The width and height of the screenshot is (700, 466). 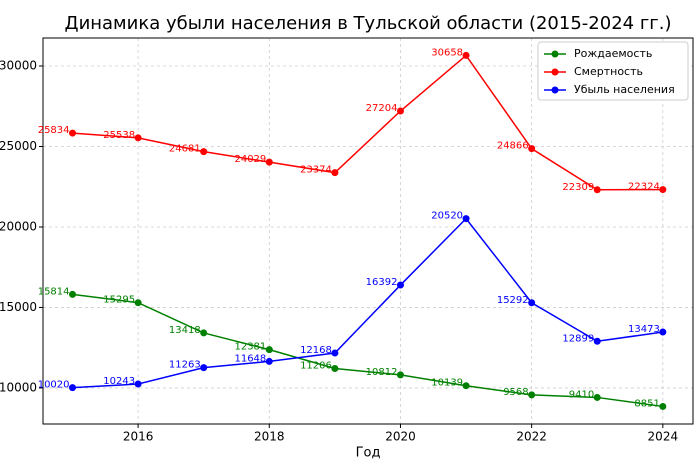 What do you see at coordinates (447, 383) in the screenshot?
I see `data-label: 10139` at bounding box center [447, 383].